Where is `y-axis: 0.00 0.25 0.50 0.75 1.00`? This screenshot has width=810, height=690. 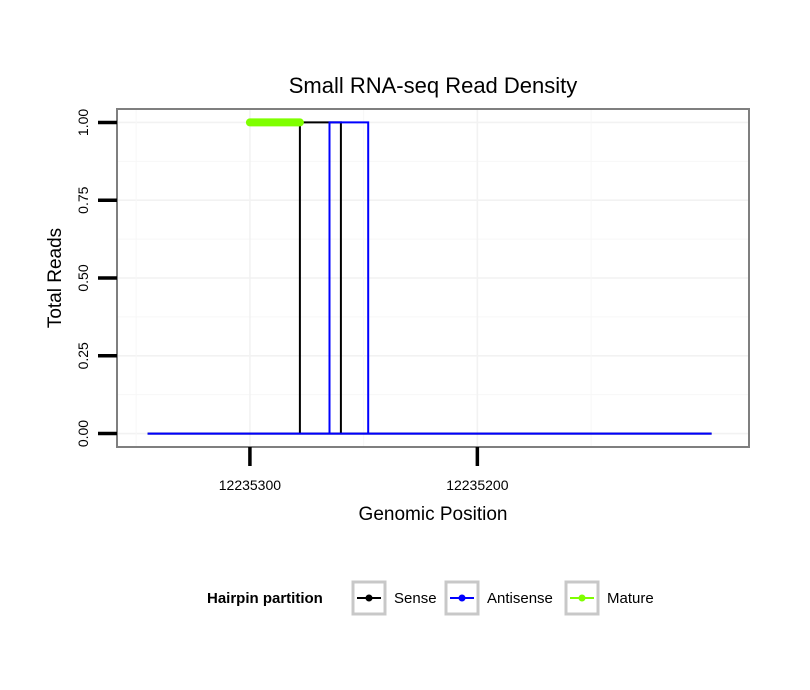 y-axis: 0.00 0.25 0.50 0.75 1.00 is located at coordinates (96, 278).